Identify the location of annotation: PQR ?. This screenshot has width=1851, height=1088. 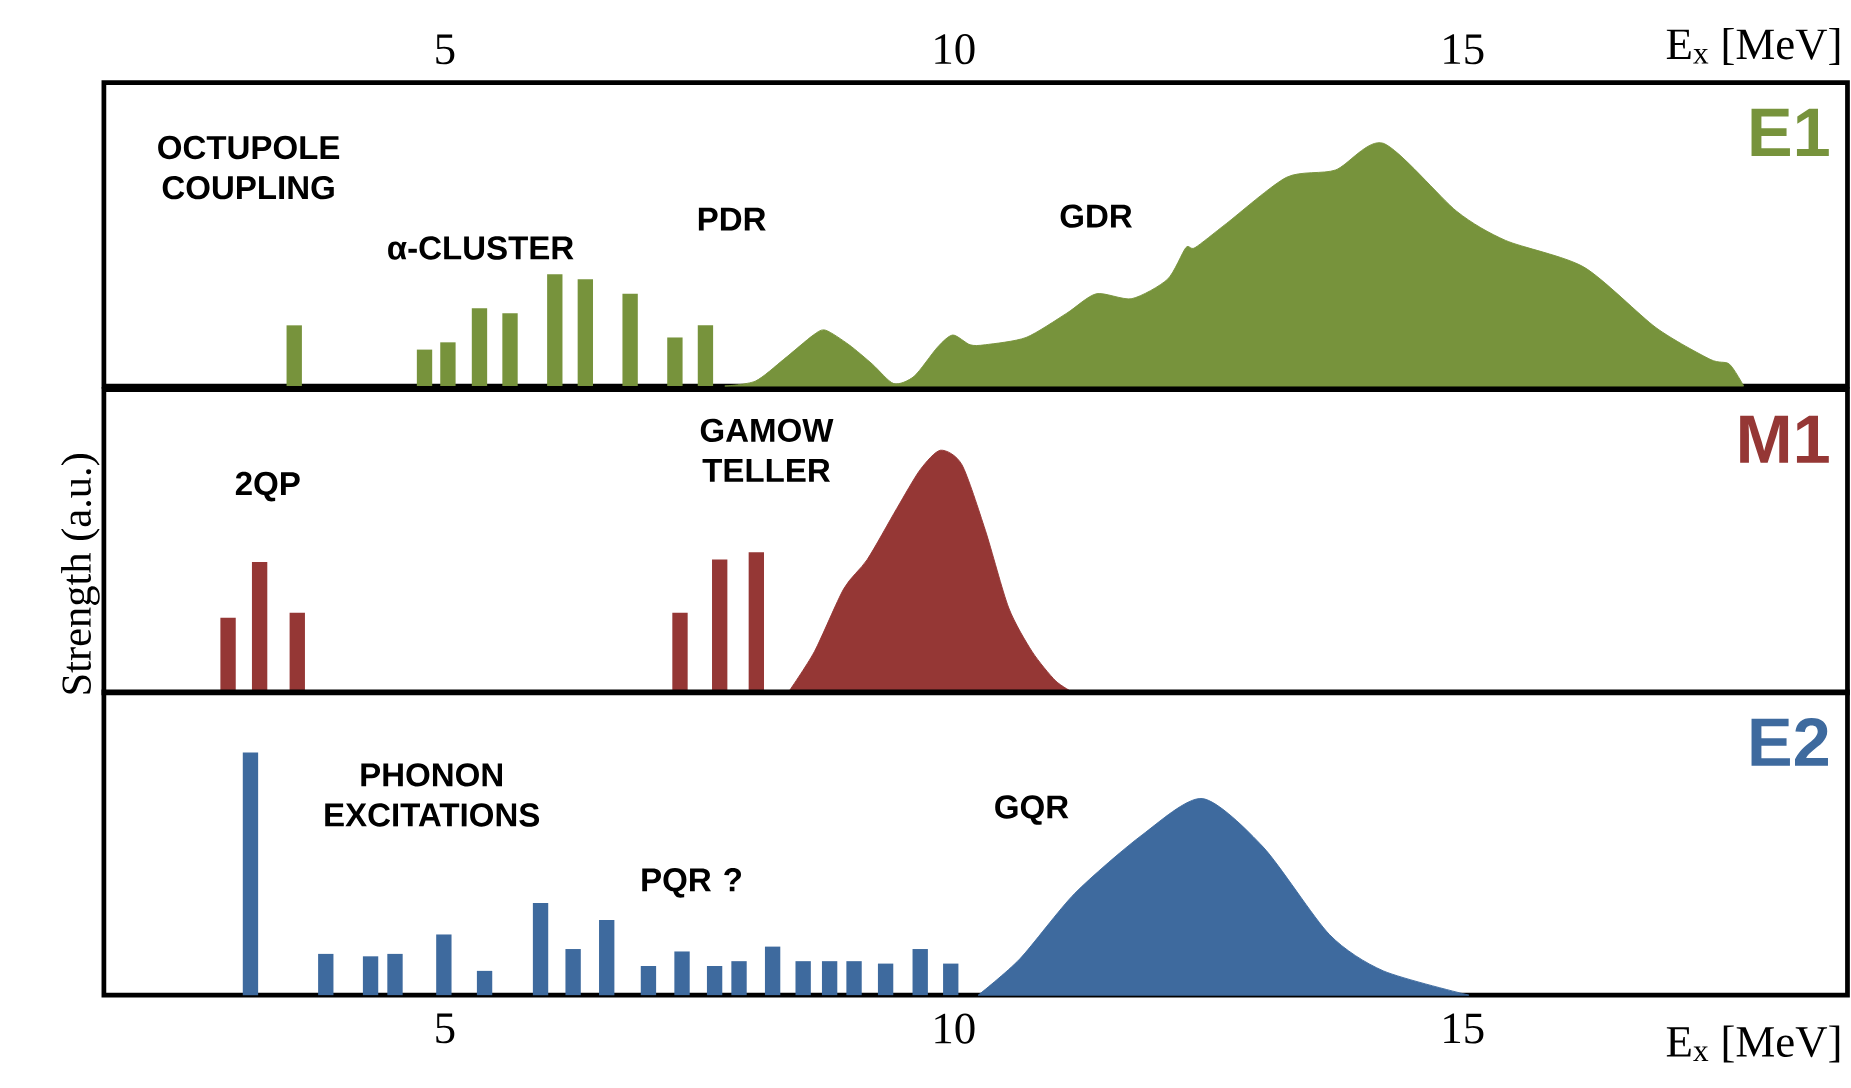
(691, 882).